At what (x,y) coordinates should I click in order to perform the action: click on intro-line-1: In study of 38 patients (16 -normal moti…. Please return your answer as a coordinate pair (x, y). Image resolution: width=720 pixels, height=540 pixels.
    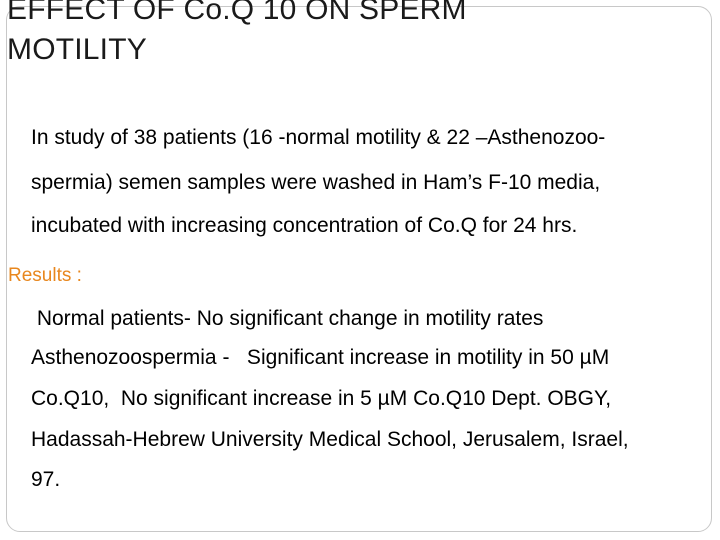
    Looking at the image, I should click on (318, 137).